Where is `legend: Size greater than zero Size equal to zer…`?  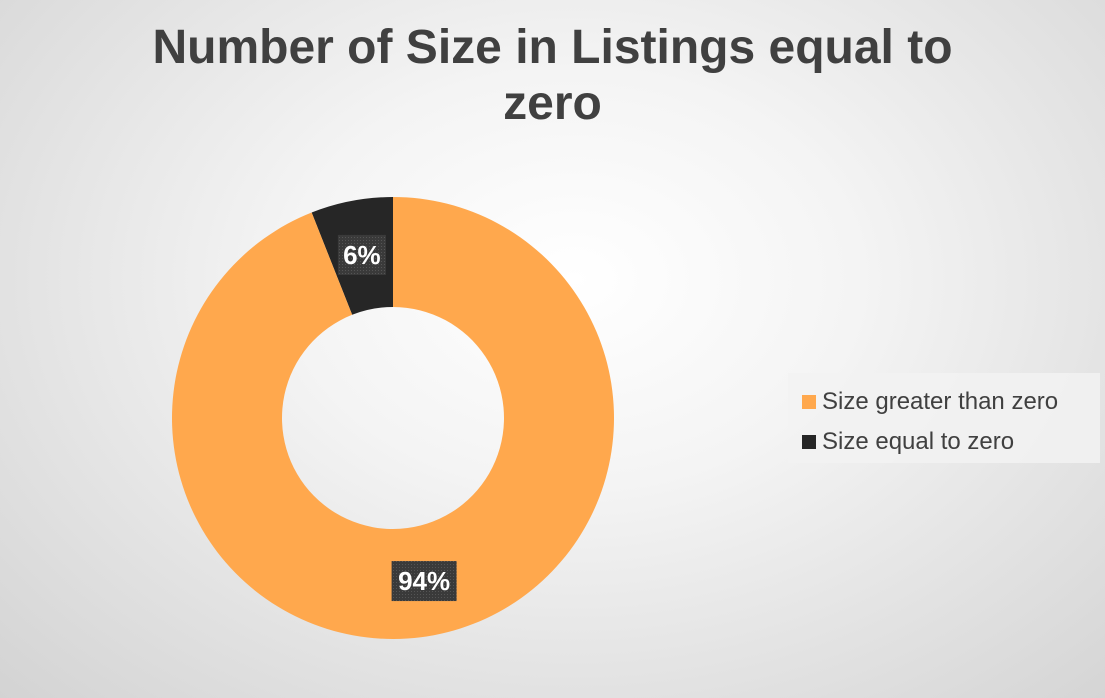 legend: Size greater than zero Size equal to zer… is located at coordinates (944, 418).